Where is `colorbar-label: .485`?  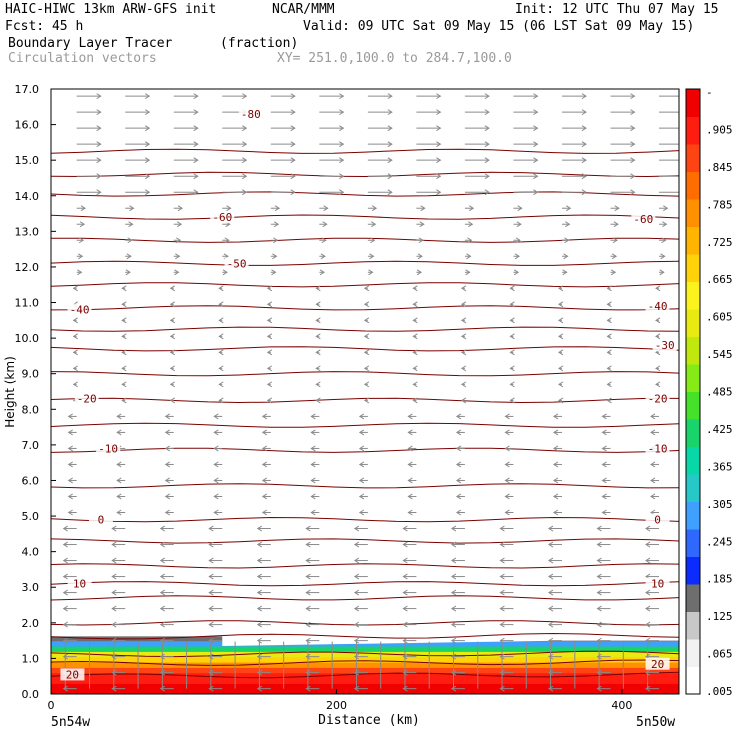
colorbar-label: .485 is located at coordinates (719, 392).